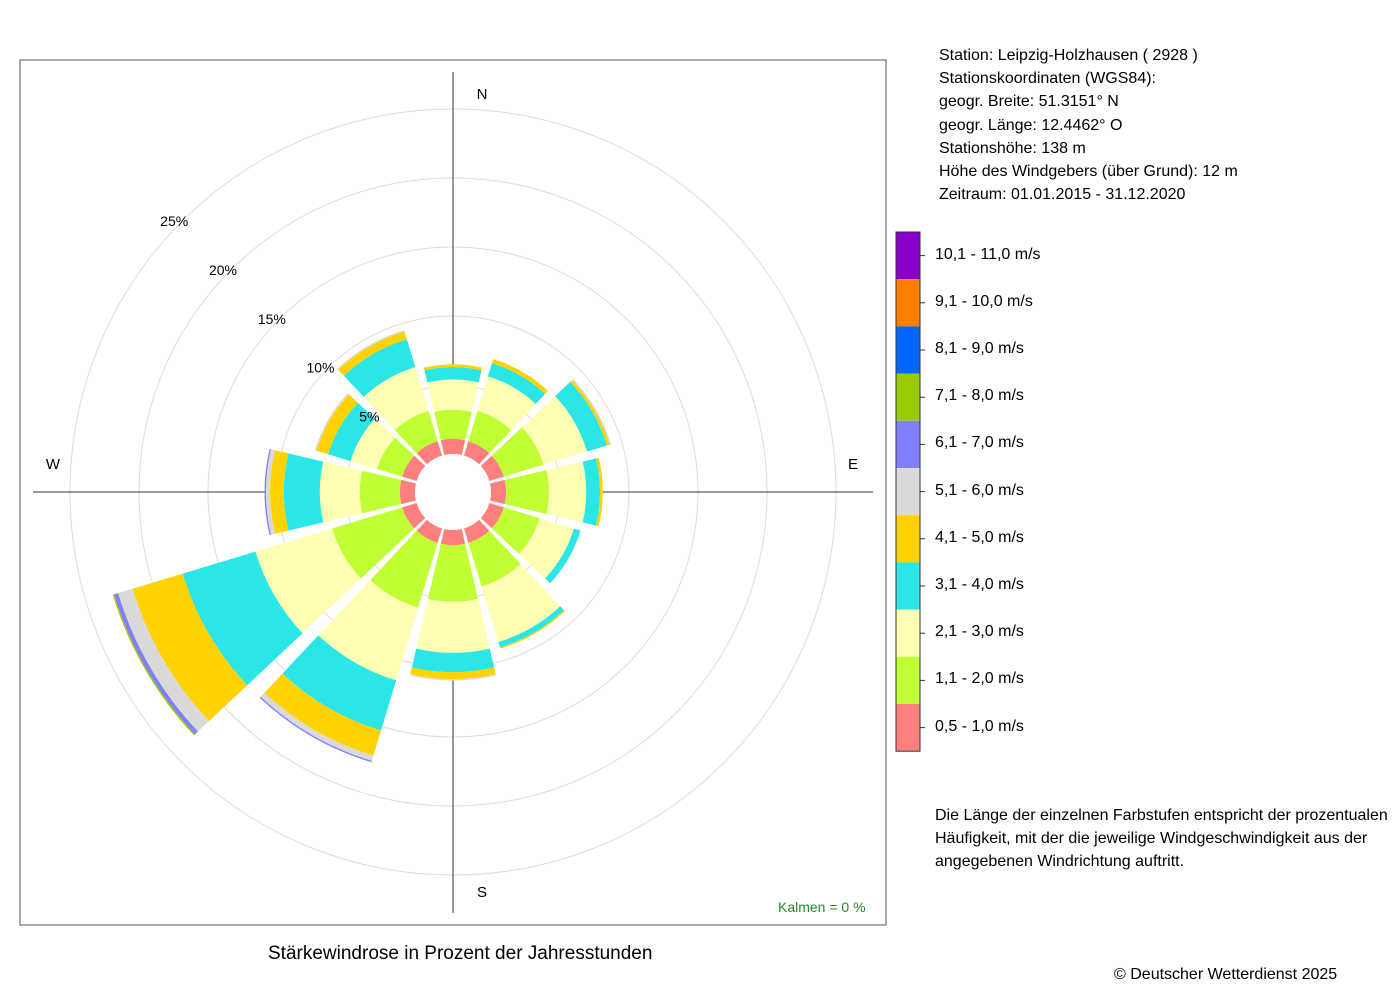  What do you see at coordinates (272, 319) in the screenshot?
I see `ring-label-3: 15%` at bounding box center [272, 319].